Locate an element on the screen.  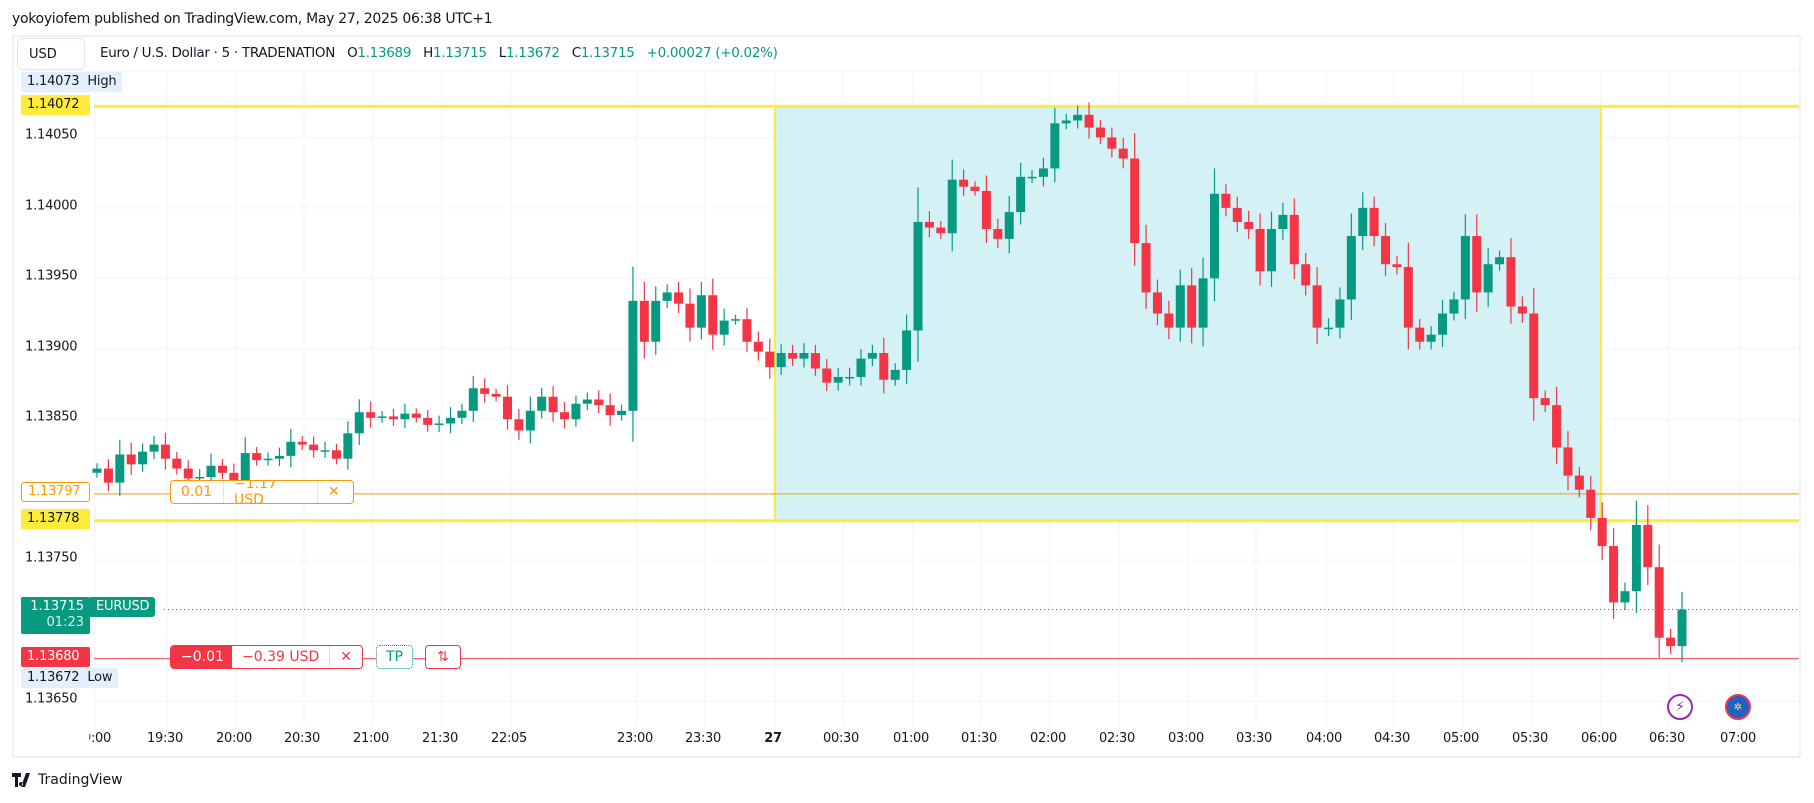
price-tick-label: 1.14000 is located at coordinates (51, 206).